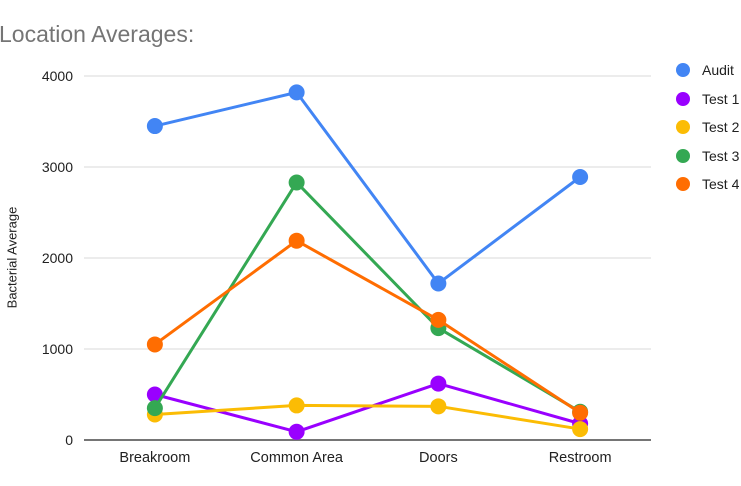  Describe the element at coordinates (154, 126) in the screenshot. I see `data-point-audit-breakroom` at that location.